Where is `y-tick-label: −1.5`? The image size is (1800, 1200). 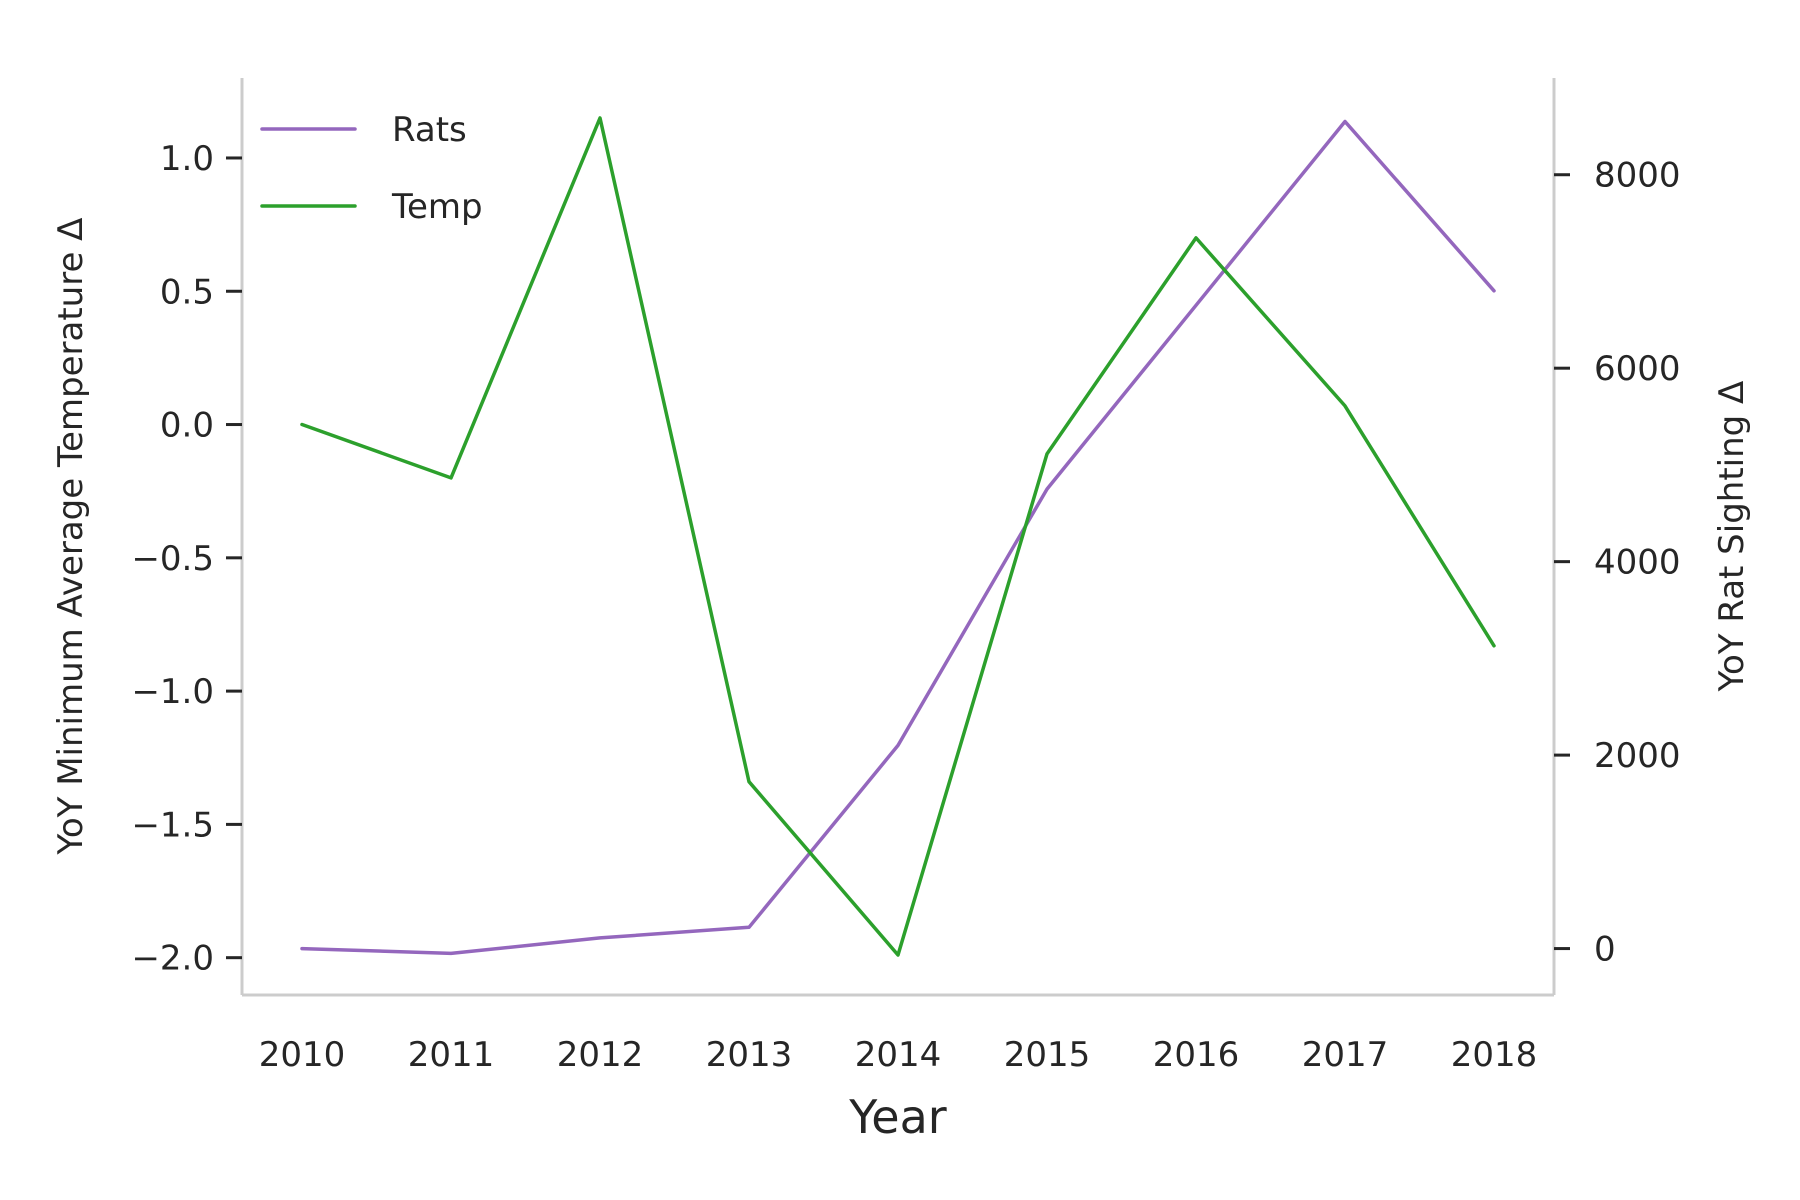
y-tick-label: −1.5 is located at coordinates (172, 825).